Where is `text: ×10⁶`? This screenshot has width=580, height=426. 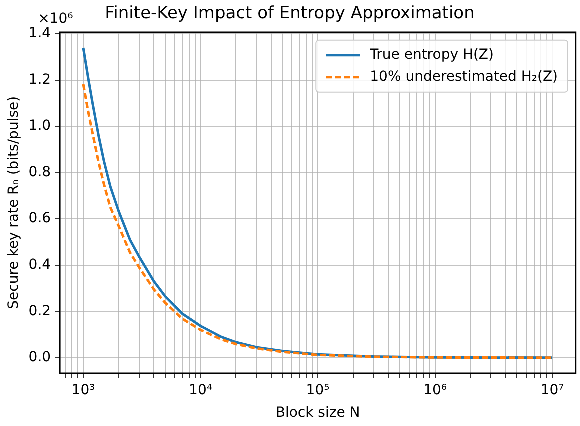 text: ×10⁶ is located at coordinates (56, 19).